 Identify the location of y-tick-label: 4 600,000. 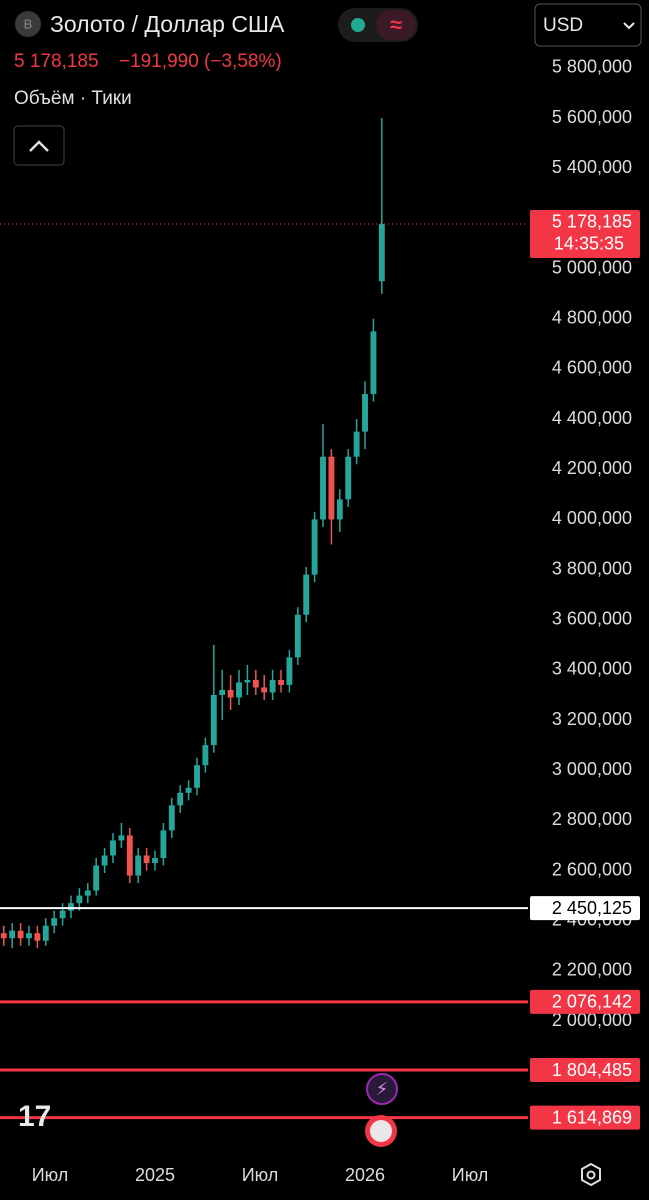
(592, 368).